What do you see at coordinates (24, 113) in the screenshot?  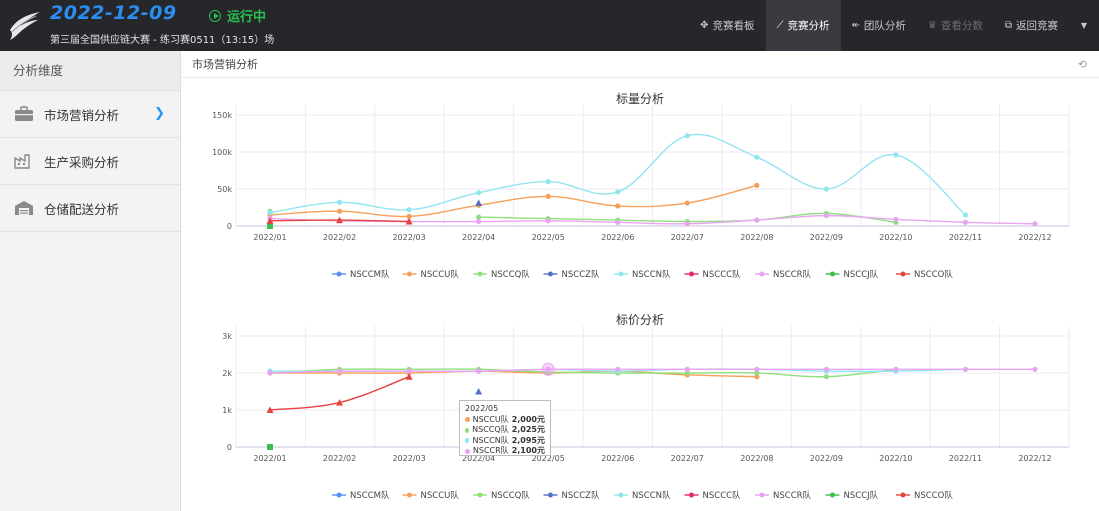 I see `briefcase-icon` at bounding box center [24, 113].